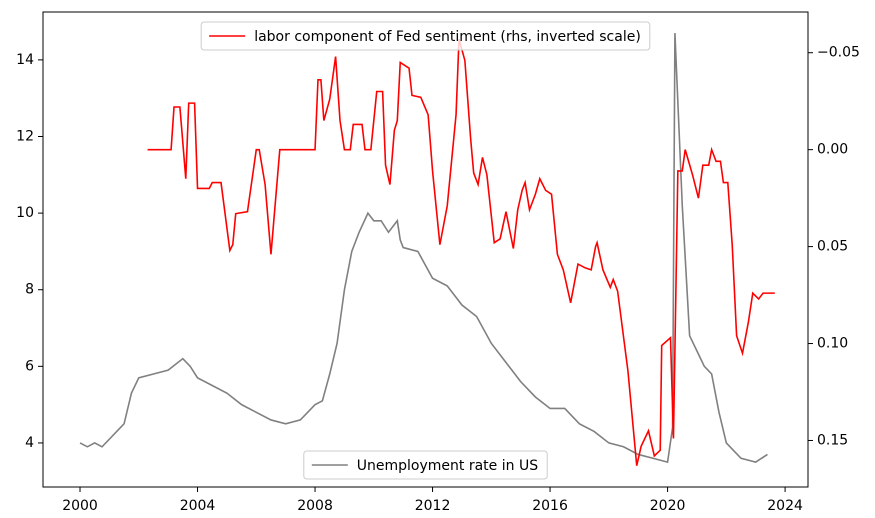 The image size is (875, 518). What do you see at coordinates (838, 53) in the screenshot?
I see `y2-tick-label: −0.05` at bounding box center [838, 53].